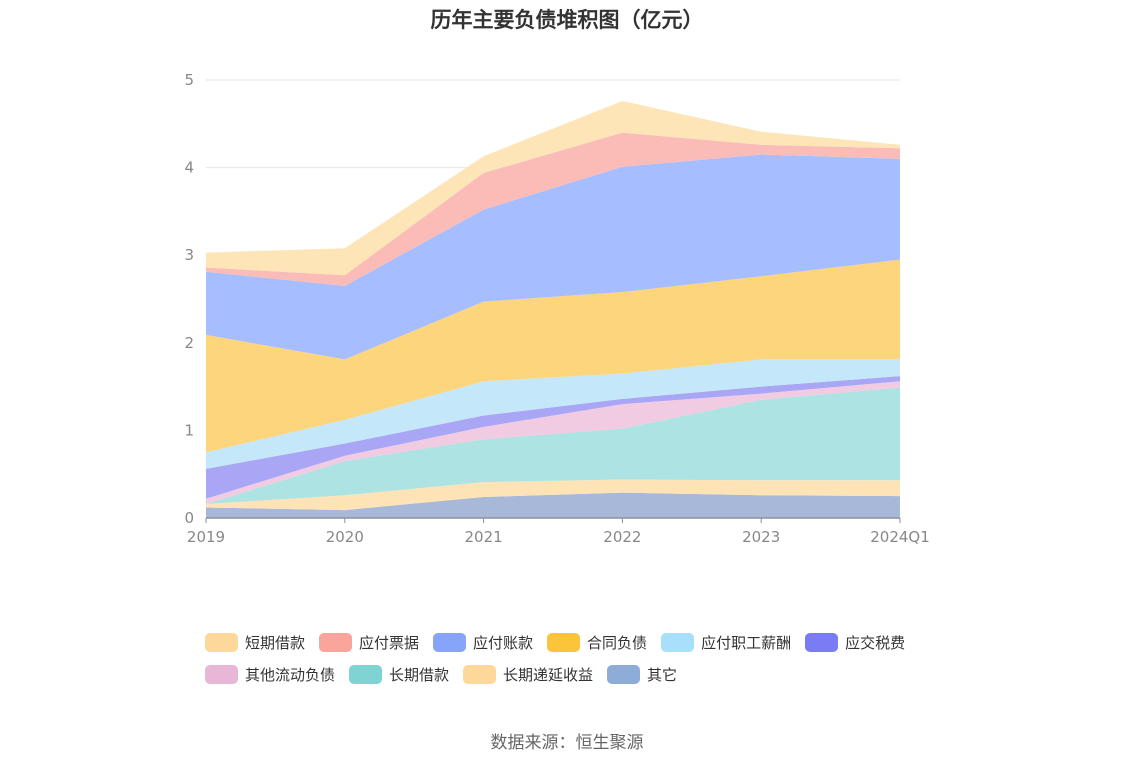 This screenshot has height=766, width=1134. What do you see at coordinates (875, 642) in the screenshot?
I see `legend-label: 应交税费` at bounding box center [875, 642].